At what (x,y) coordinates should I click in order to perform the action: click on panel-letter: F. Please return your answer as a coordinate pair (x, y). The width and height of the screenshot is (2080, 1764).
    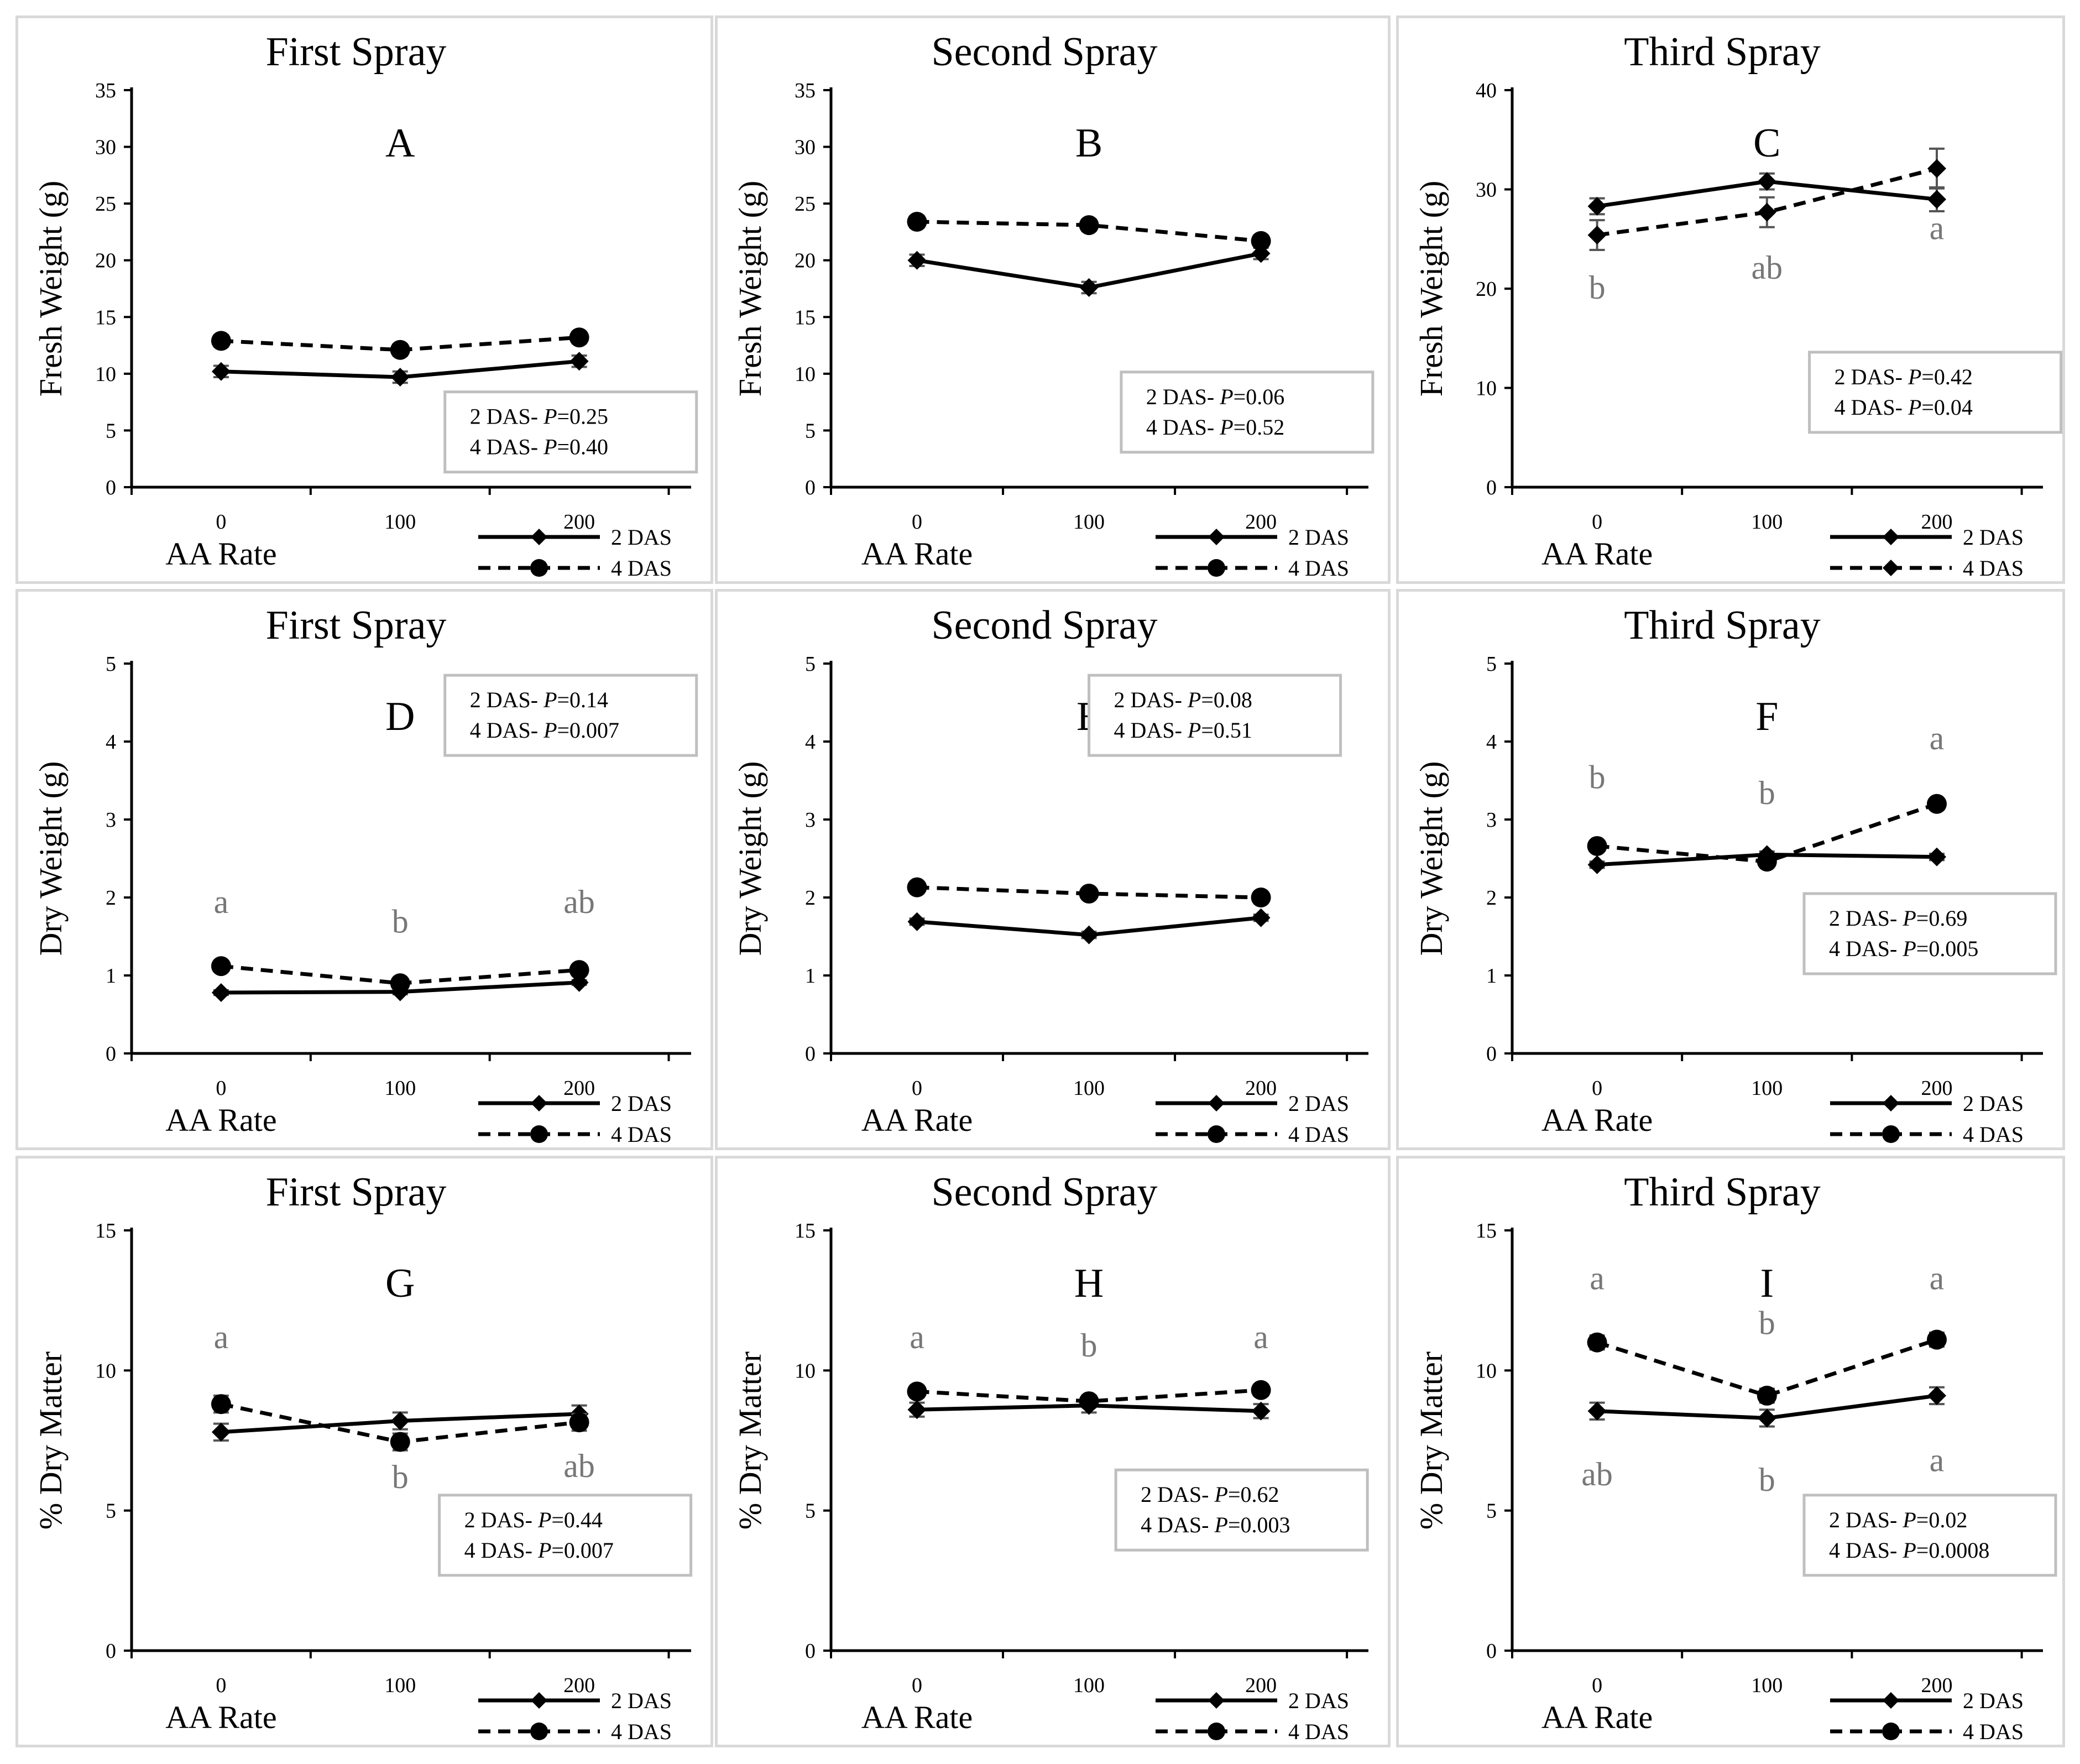
    Looking at the image, I should click on (1766, 716).